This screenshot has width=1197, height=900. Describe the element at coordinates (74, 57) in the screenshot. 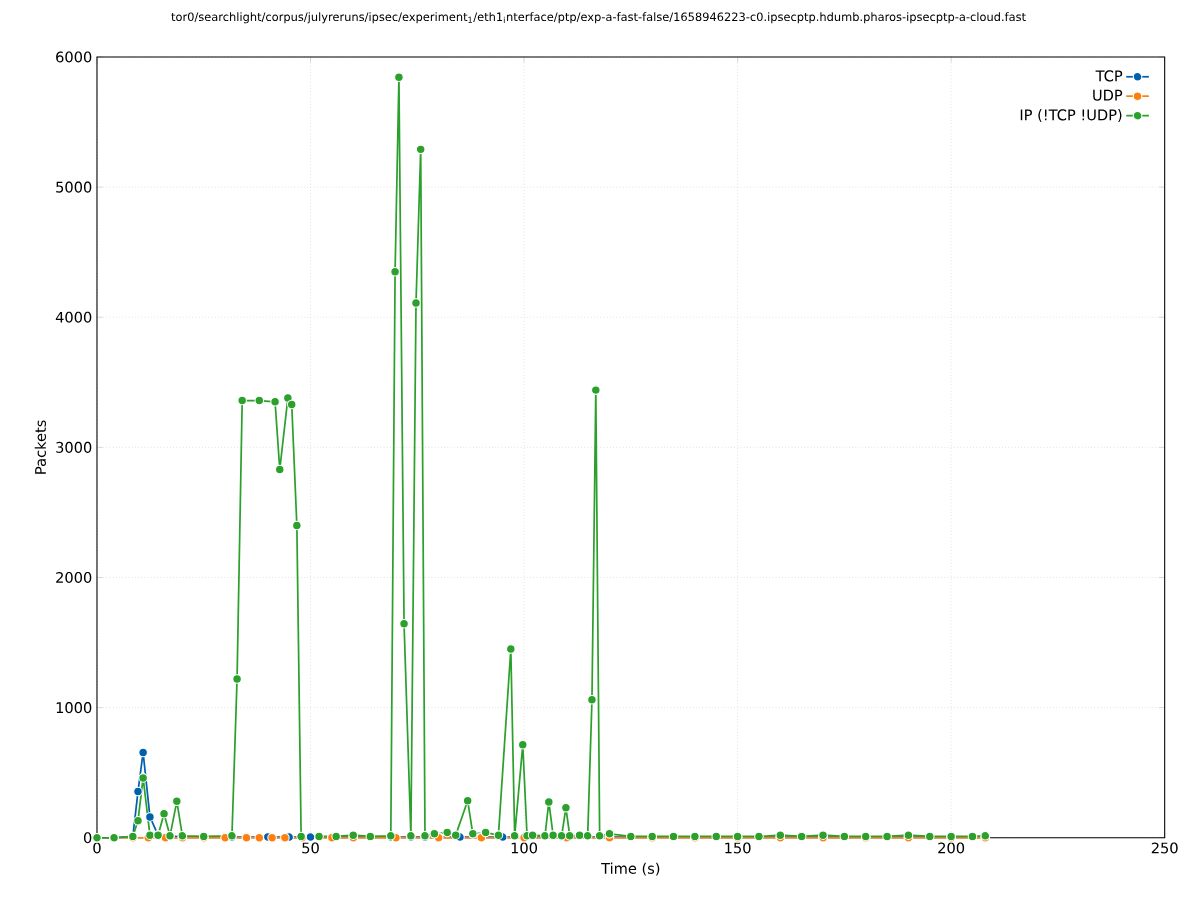

I see `y-tick-label: 6000` at that location.